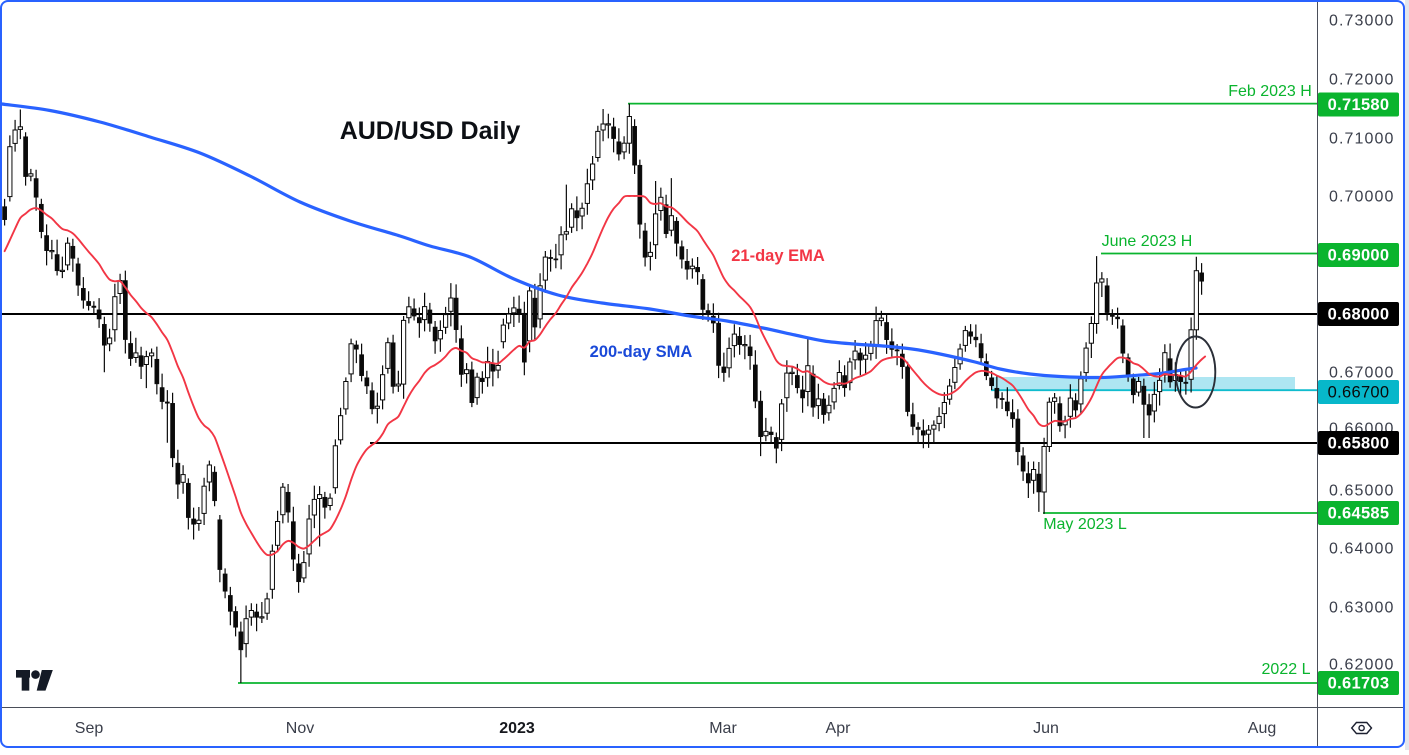  I want to click on svg-text: Feb 2023 H, so click(1270, 91).